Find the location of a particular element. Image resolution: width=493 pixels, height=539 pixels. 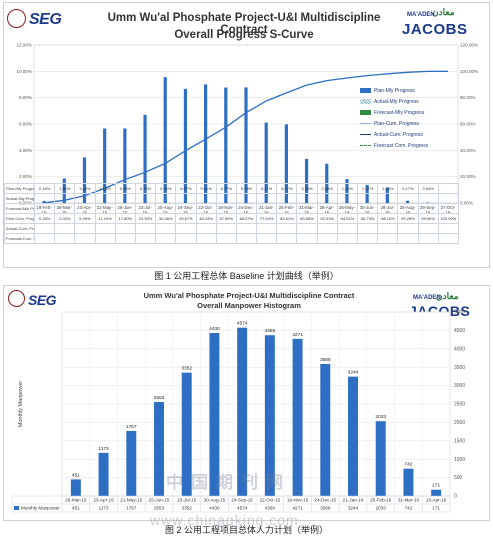

chart1-legend-label: Actual-Mly Progress is located at coordinates (396, 101).